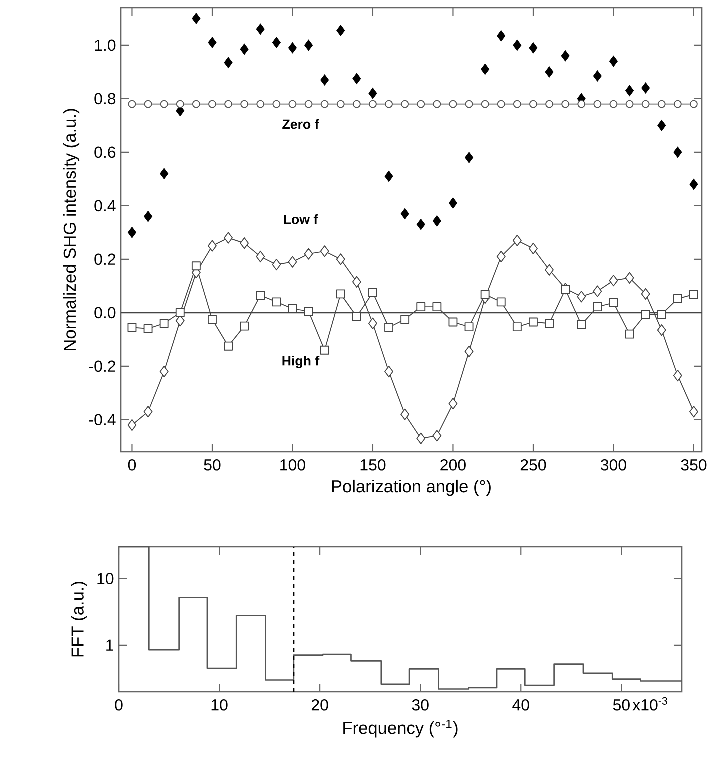  I want to click on x-axis-title: Frequency (°$^{-1}$), so click(401, 729).